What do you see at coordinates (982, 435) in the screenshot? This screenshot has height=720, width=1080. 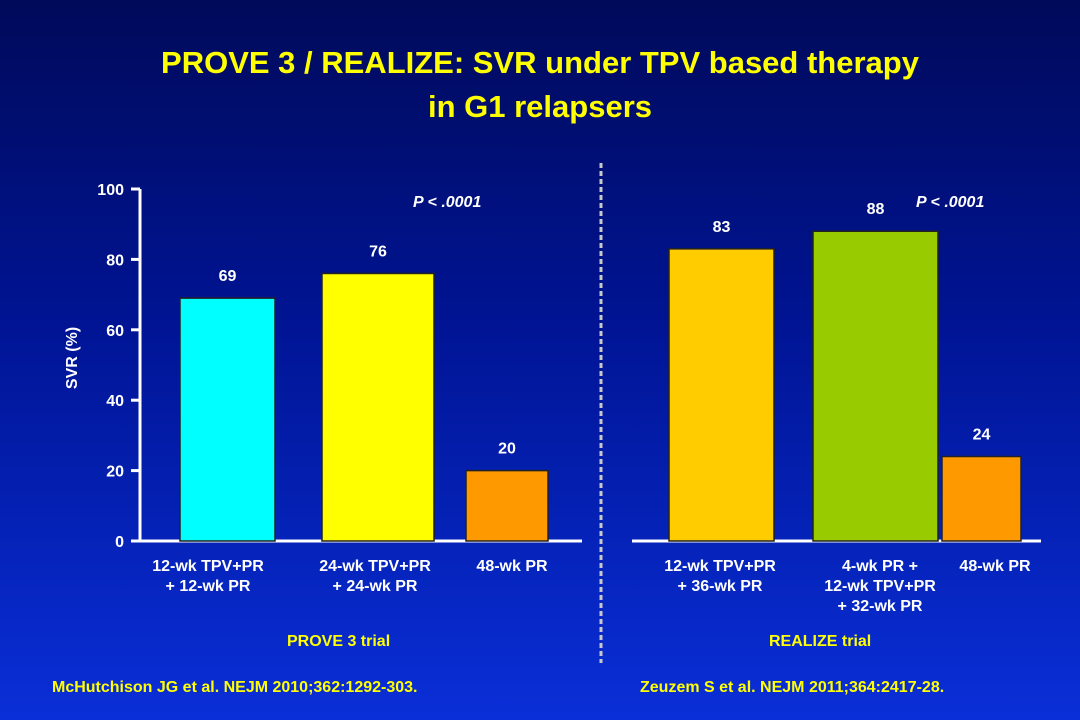 I see `bar-value-label: 24` at bounding box center [982, 435].